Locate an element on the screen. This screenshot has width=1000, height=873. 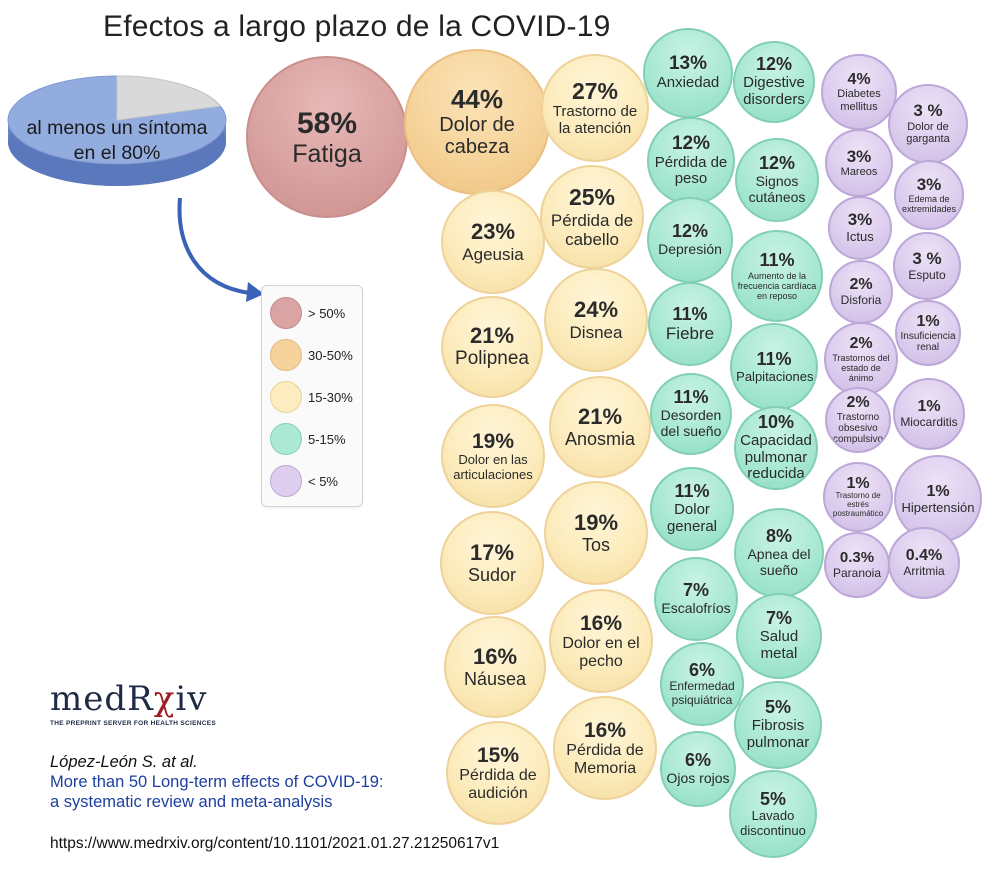
effect-label: Trastorno de la atención is located at coordinates (595, 119).